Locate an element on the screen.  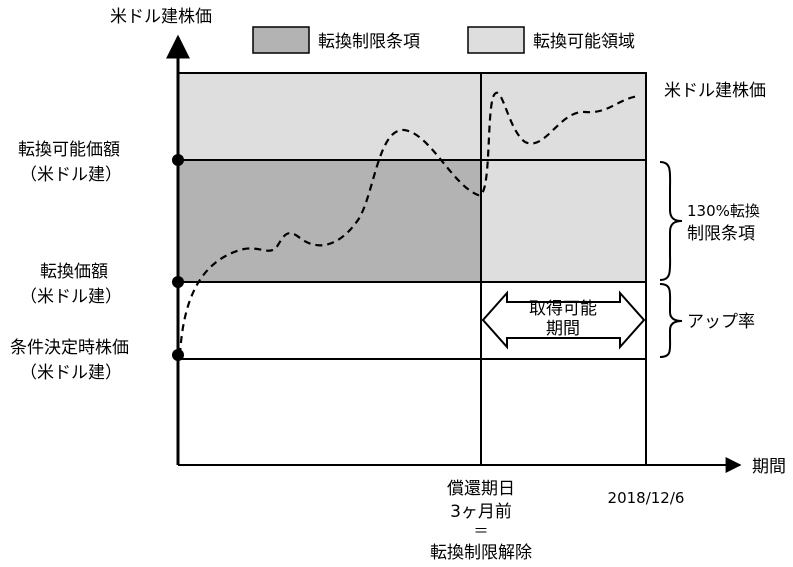
reference-price-marker is located at coordinates (178, 355).